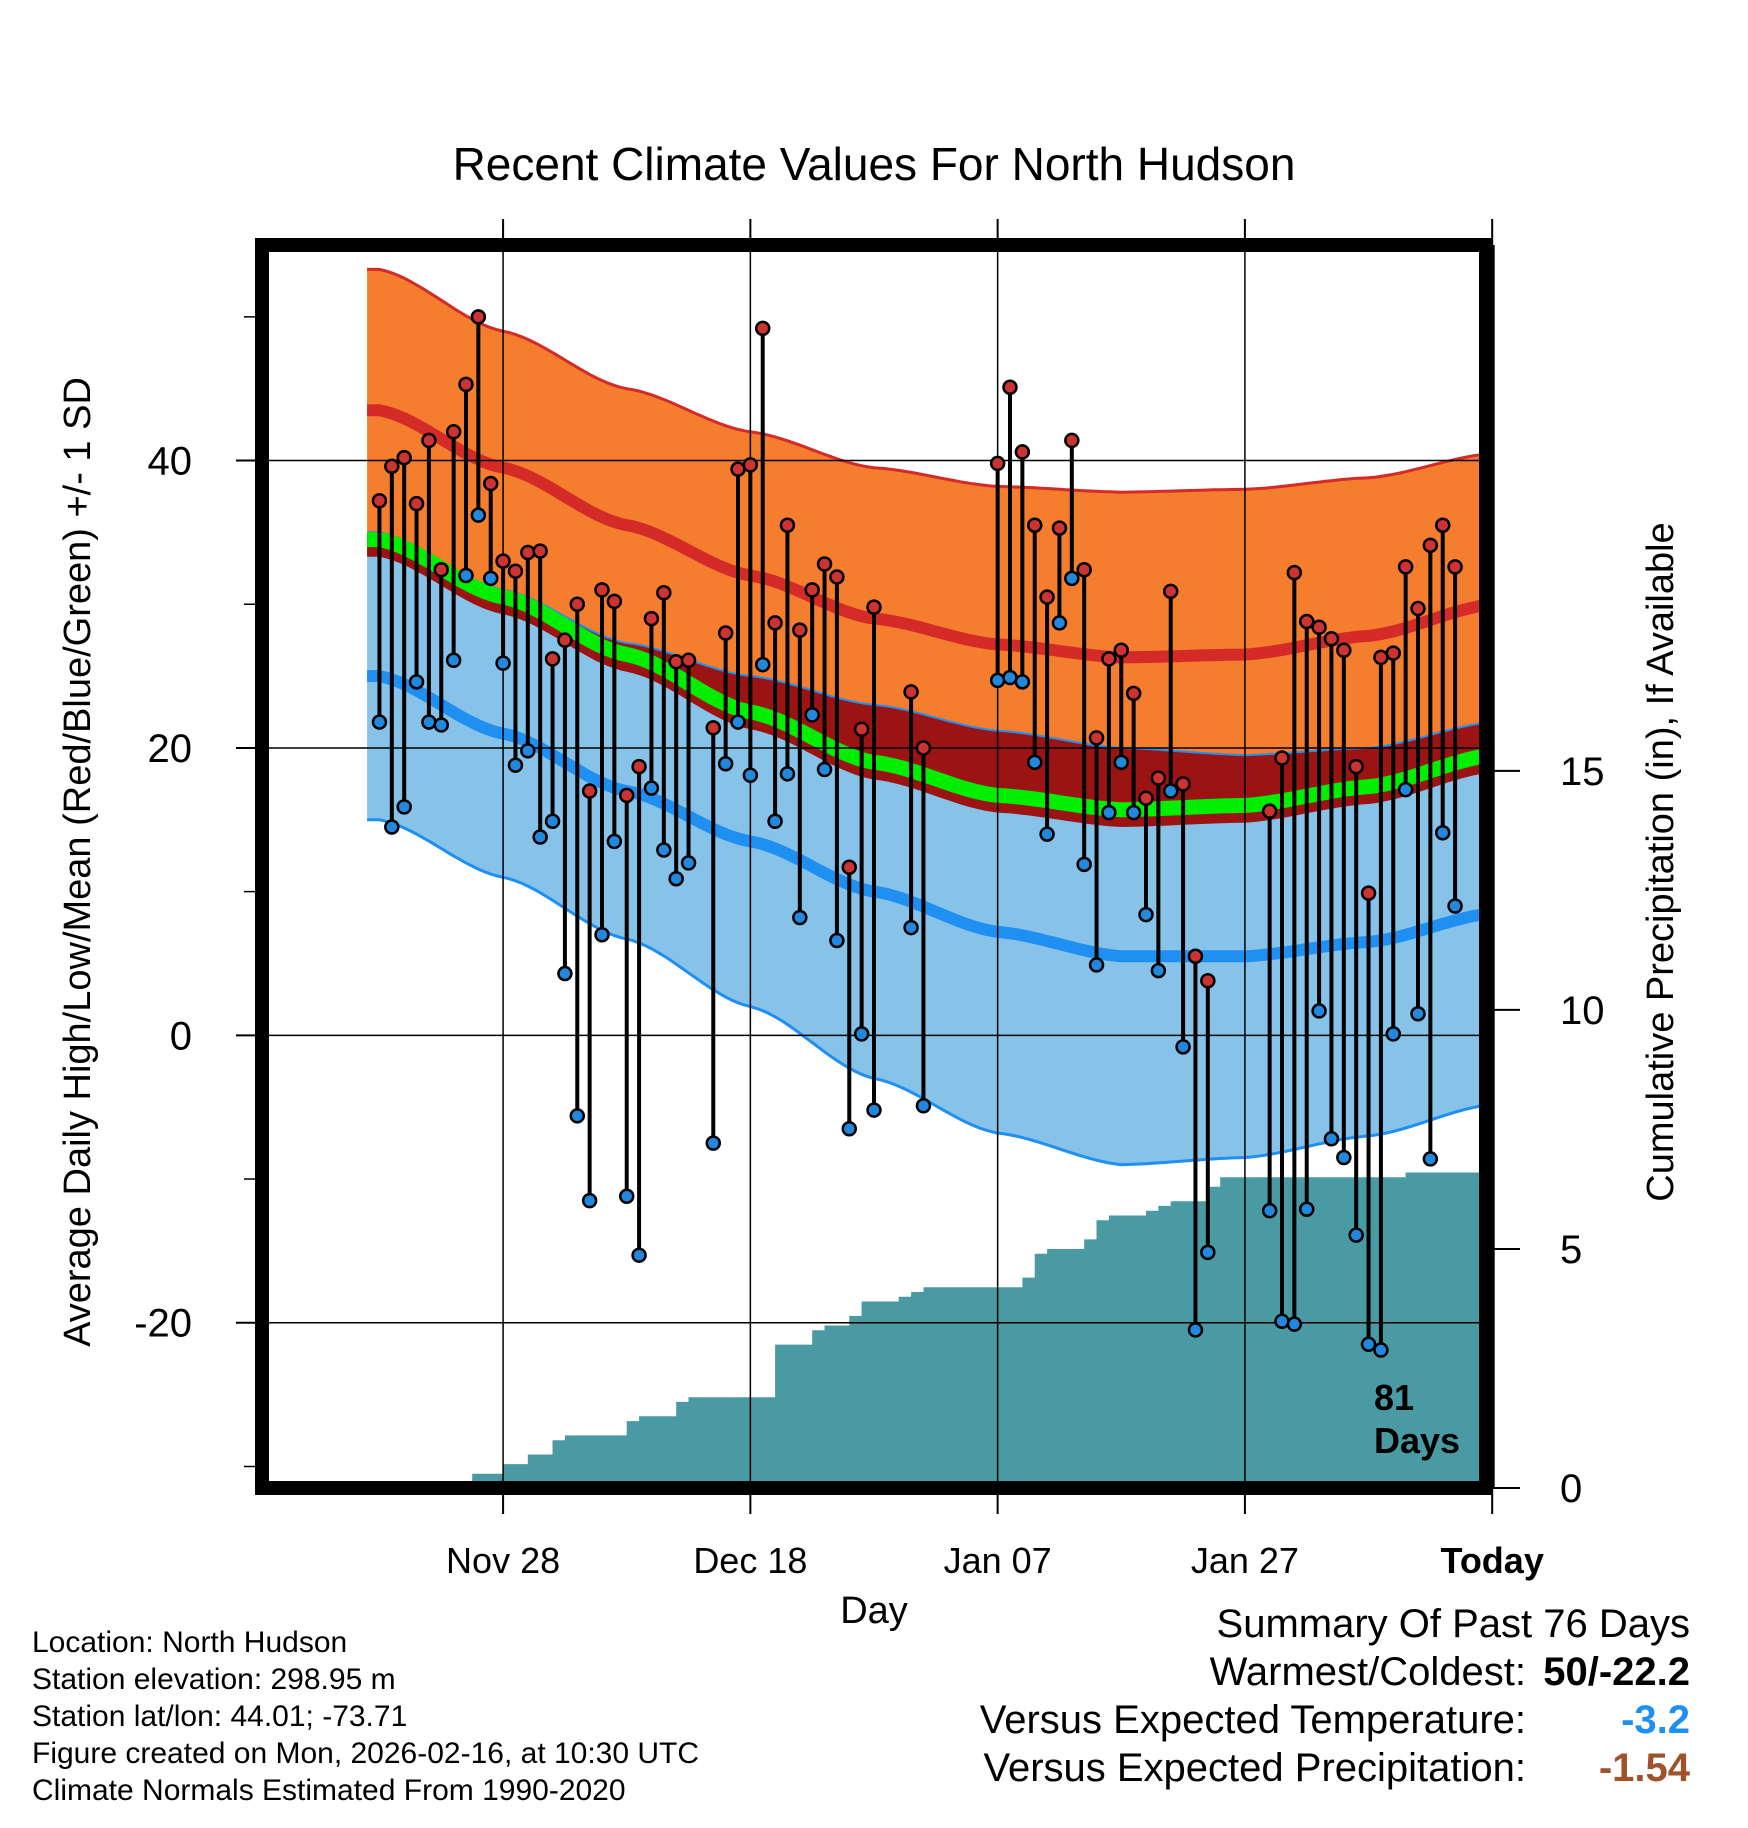  I want to click on y-tick-label-0: 40, so click(170, 462).